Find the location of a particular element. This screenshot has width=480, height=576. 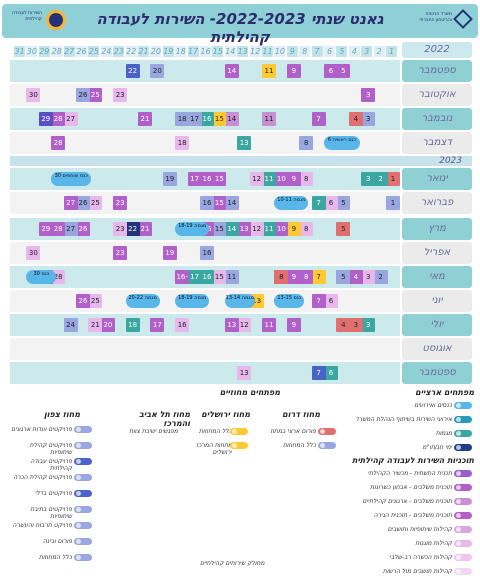

event-box: 24 is located at coordinates (70, 325).